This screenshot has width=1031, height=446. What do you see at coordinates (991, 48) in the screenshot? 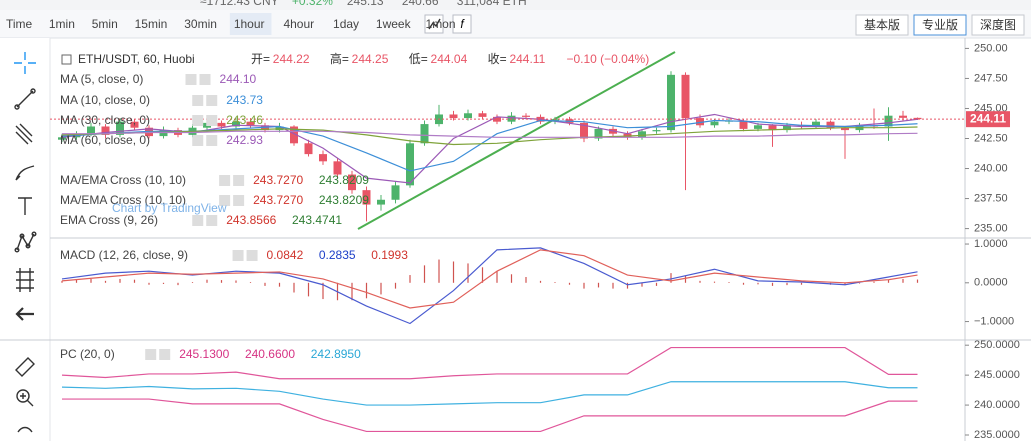
I see `y-tick-label: 250.00` at bounding box center [991, 48].